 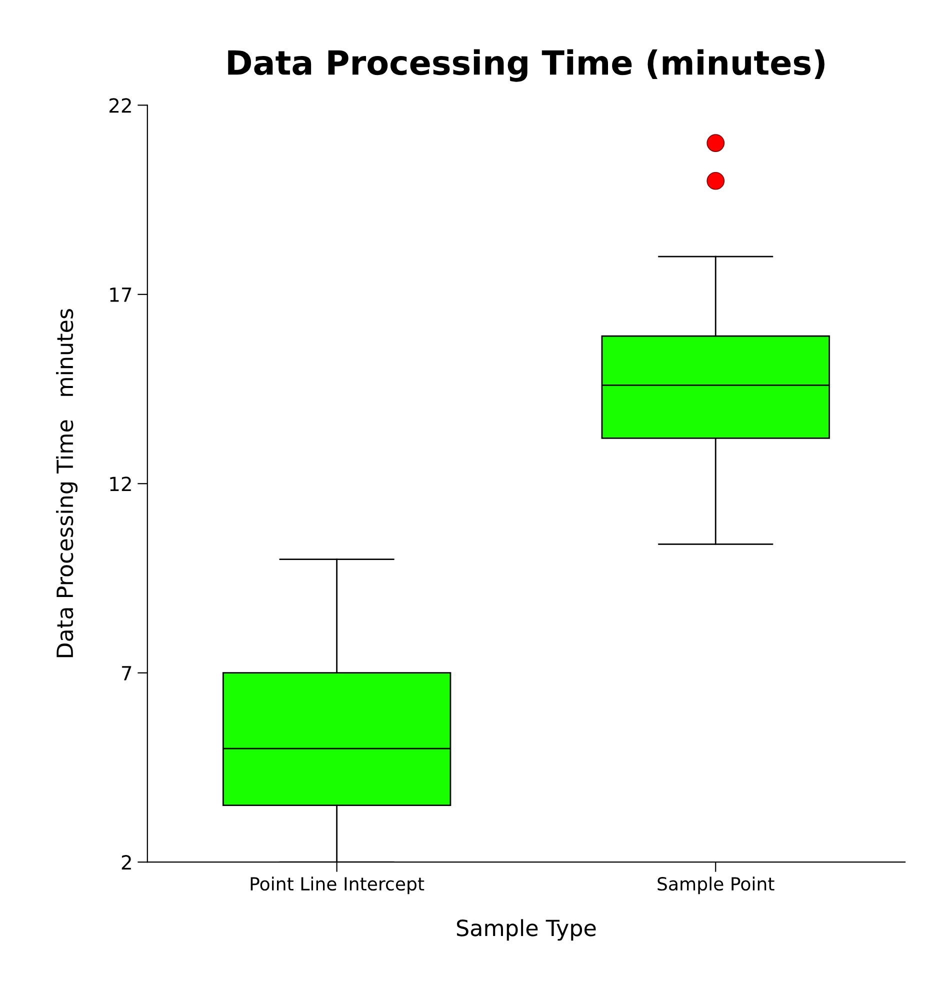 What do you see at coordinates (526, 930) in the screenshot?
I see `x-axis-title: Sample Type` at bounding box center [526, 930].